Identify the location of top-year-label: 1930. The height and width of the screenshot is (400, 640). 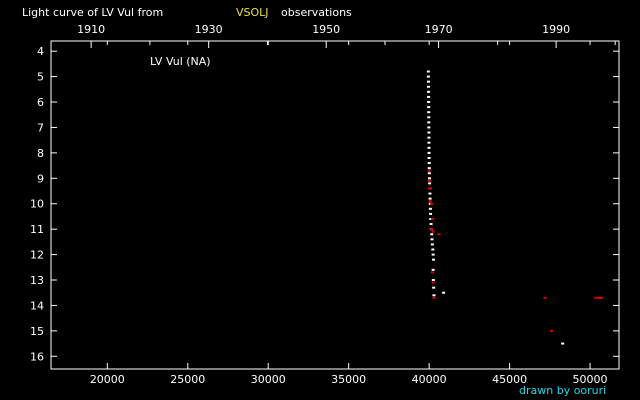
(209, 29).